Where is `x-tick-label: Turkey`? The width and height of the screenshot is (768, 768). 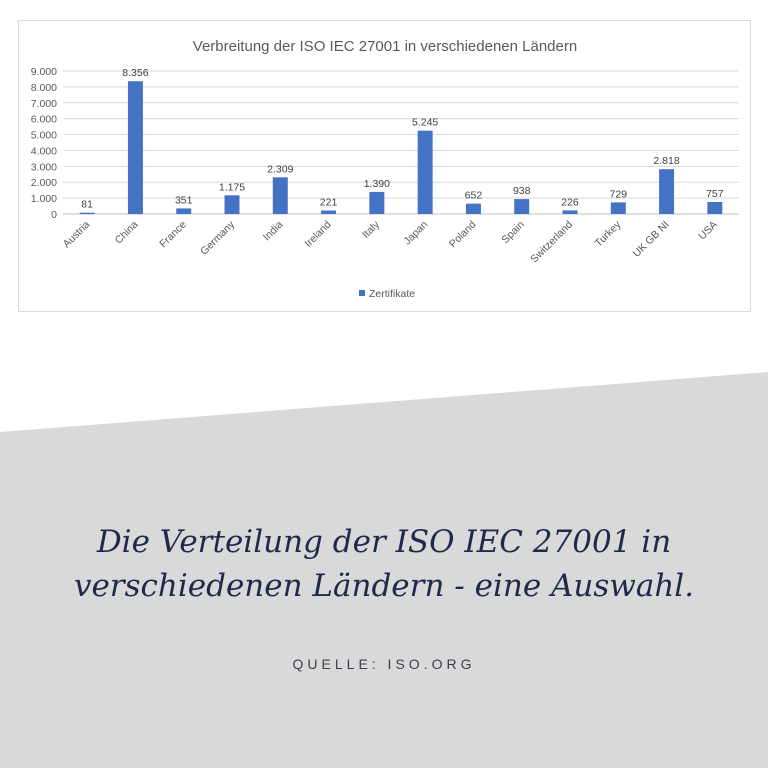 x-tick-label: Turkey is located at coordinates (608, 233).